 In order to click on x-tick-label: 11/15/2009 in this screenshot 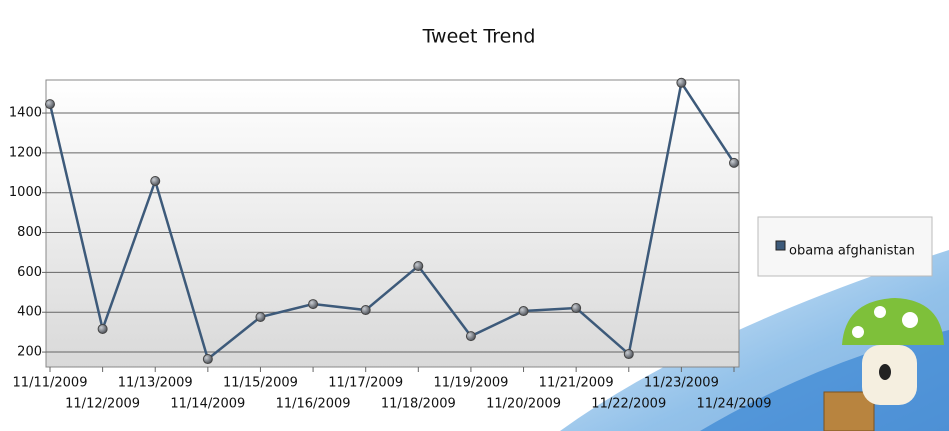, I will do `click(260, 383)`.